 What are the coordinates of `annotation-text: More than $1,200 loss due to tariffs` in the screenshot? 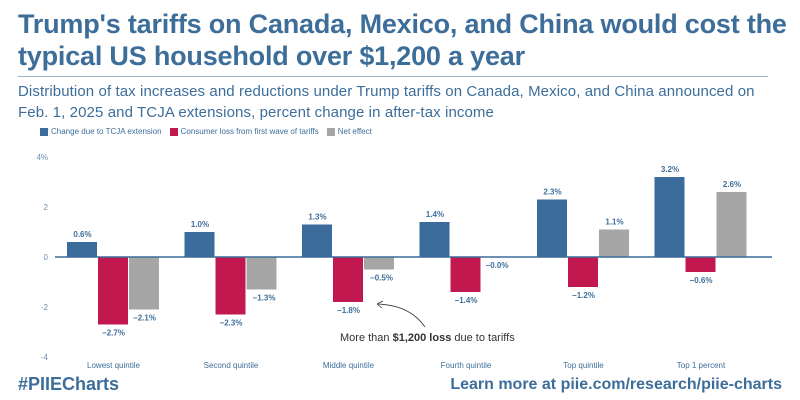 It's located at (427, 338).